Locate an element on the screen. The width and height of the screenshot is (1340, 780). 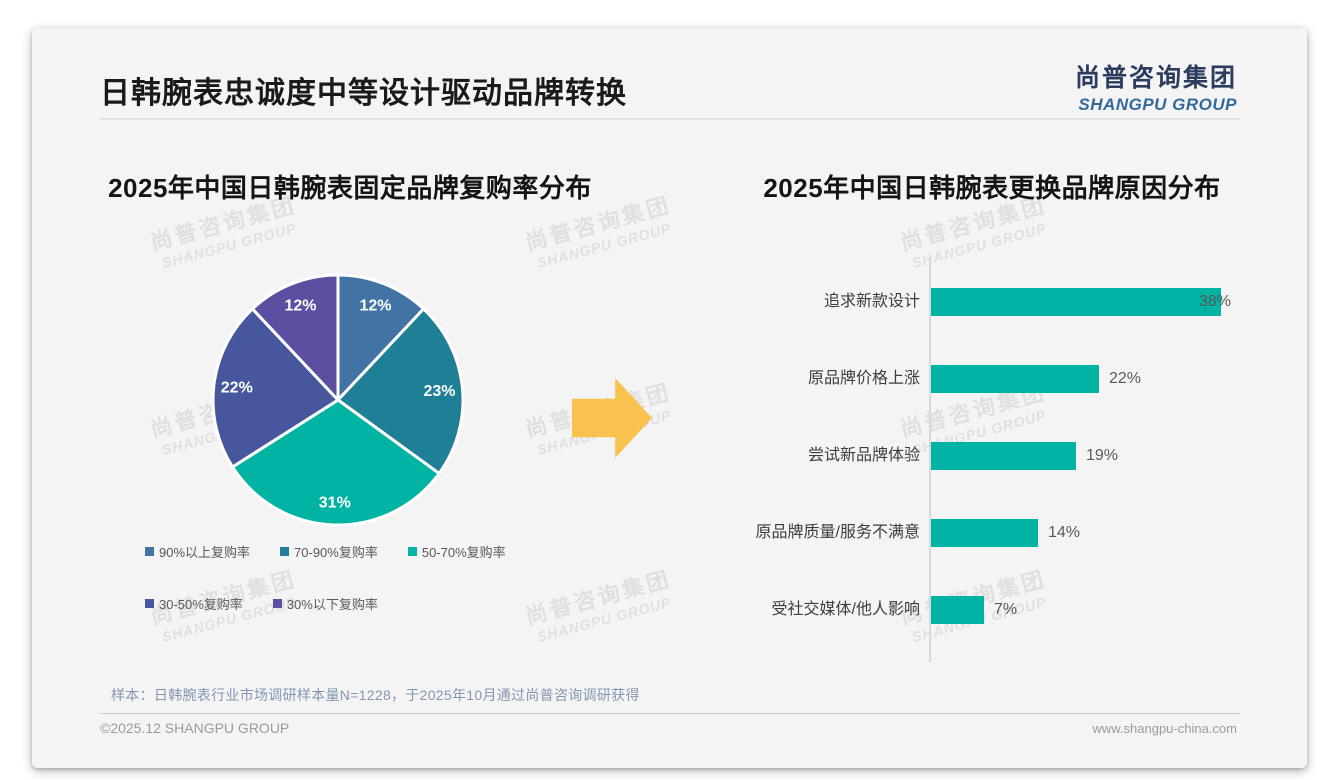
website-url: www.shangpu-china.com is located at coordinates (1164, 728).